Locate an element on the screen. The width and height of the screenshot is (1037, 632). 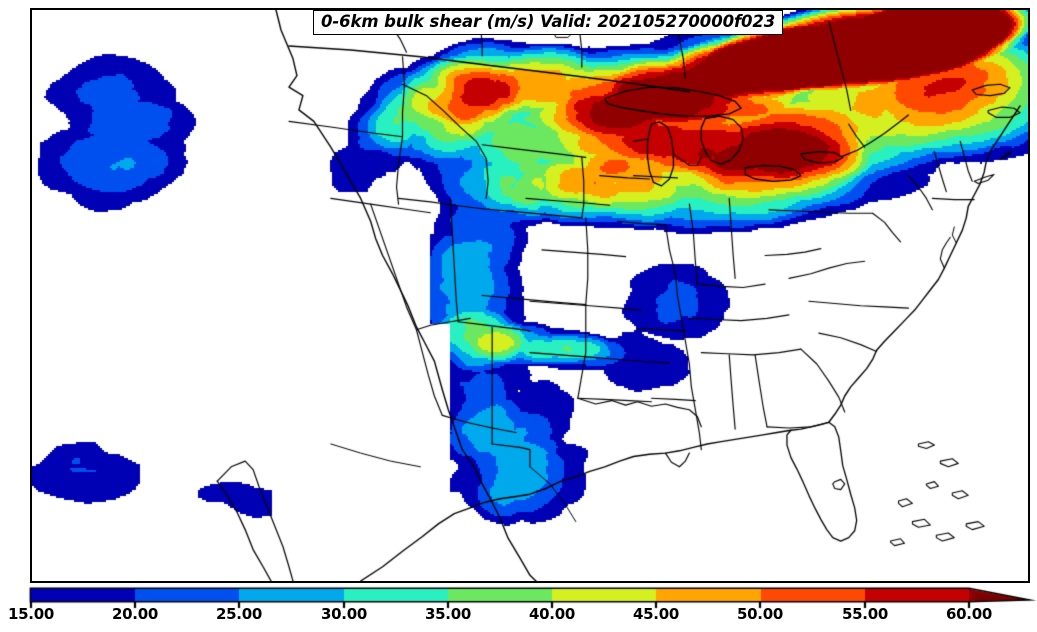
colorbar-tick-30: 30.00 is located at coordinates (344, 614).